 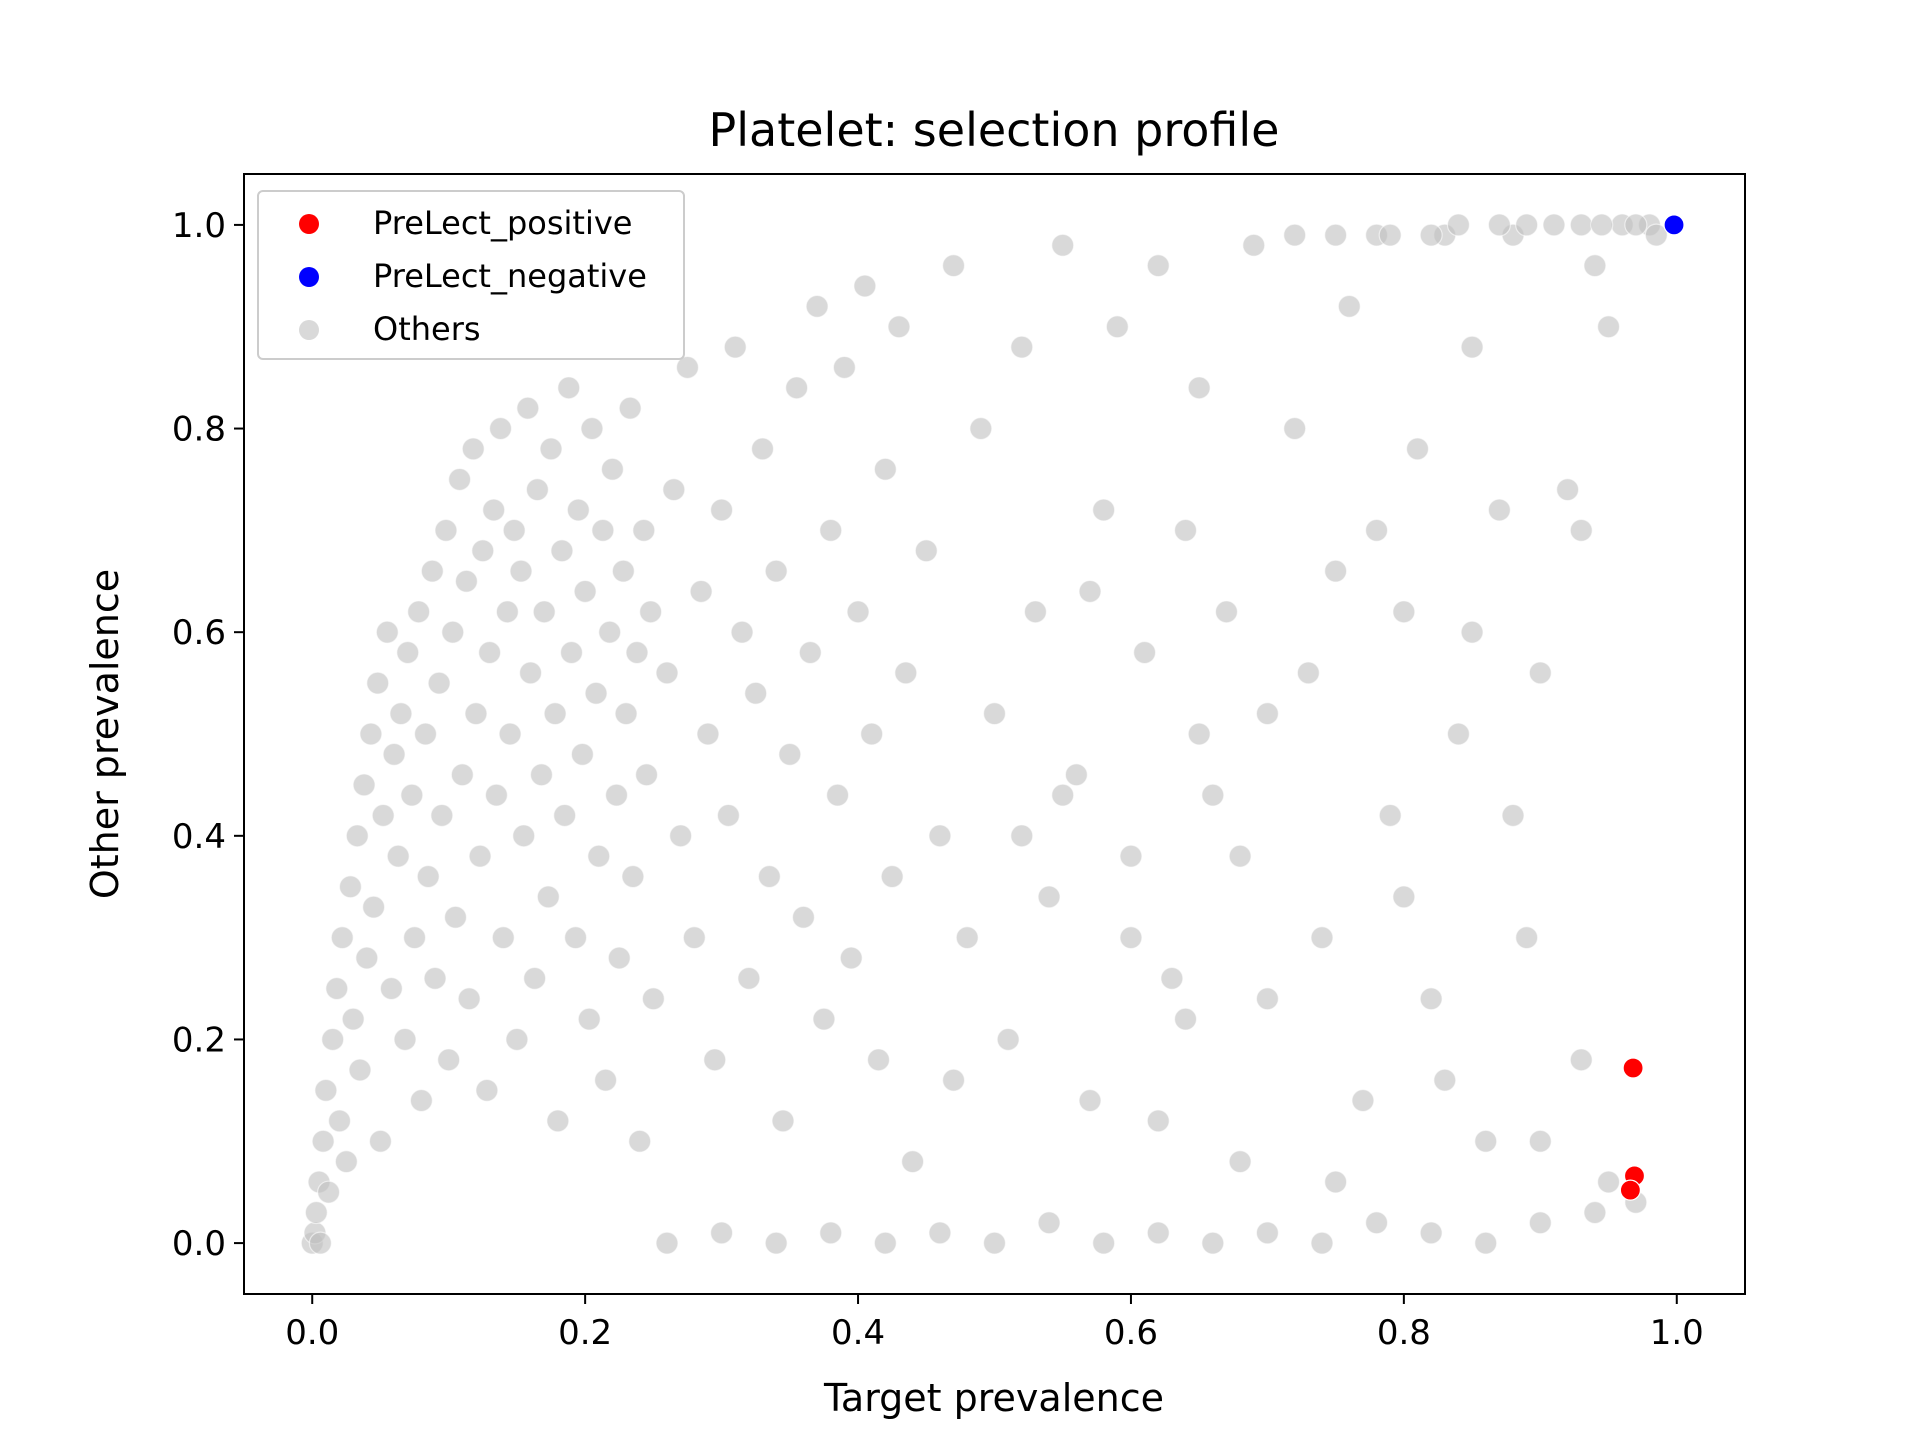 What do you see at coordinates (858, 1333) in the screenshot?
I see `x-tick-label: 0.4` at bounding box center [858, 1333].